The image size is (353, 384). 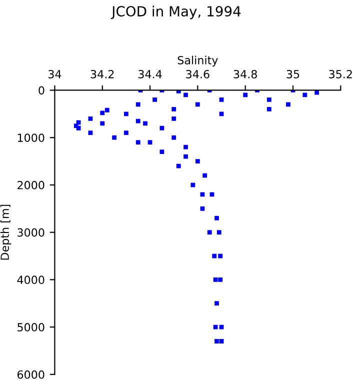 What do you see at coordinates (340, 74) in the screenshot?
I see `x-tick-label: 35.2` at bounding box center [340, 74].